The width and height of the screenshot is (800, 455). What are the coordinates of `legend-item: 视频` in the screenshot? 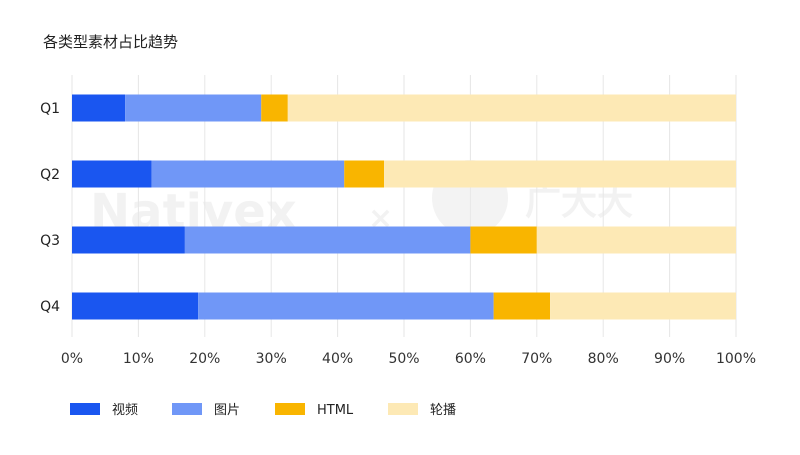 It's located at (104, 410).